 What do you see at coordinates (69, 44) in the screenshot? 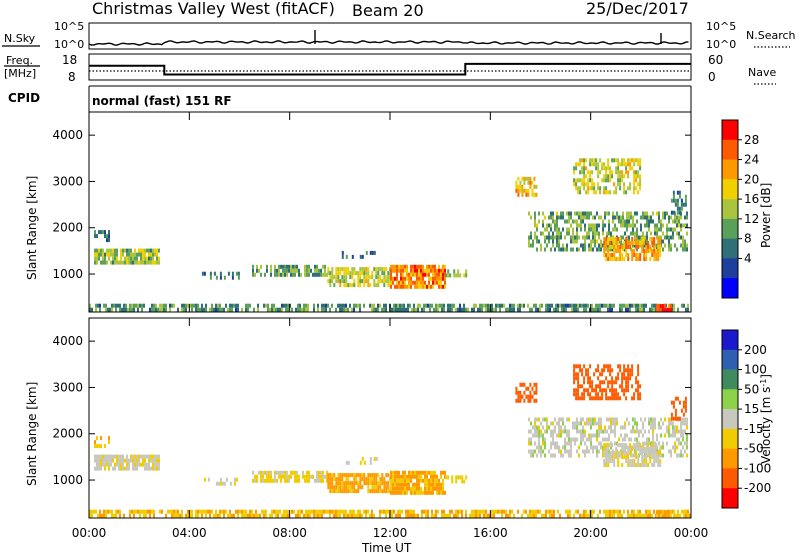
I see `noise-left-tick-bottom: 10^0` at bounding box center [69, 44].